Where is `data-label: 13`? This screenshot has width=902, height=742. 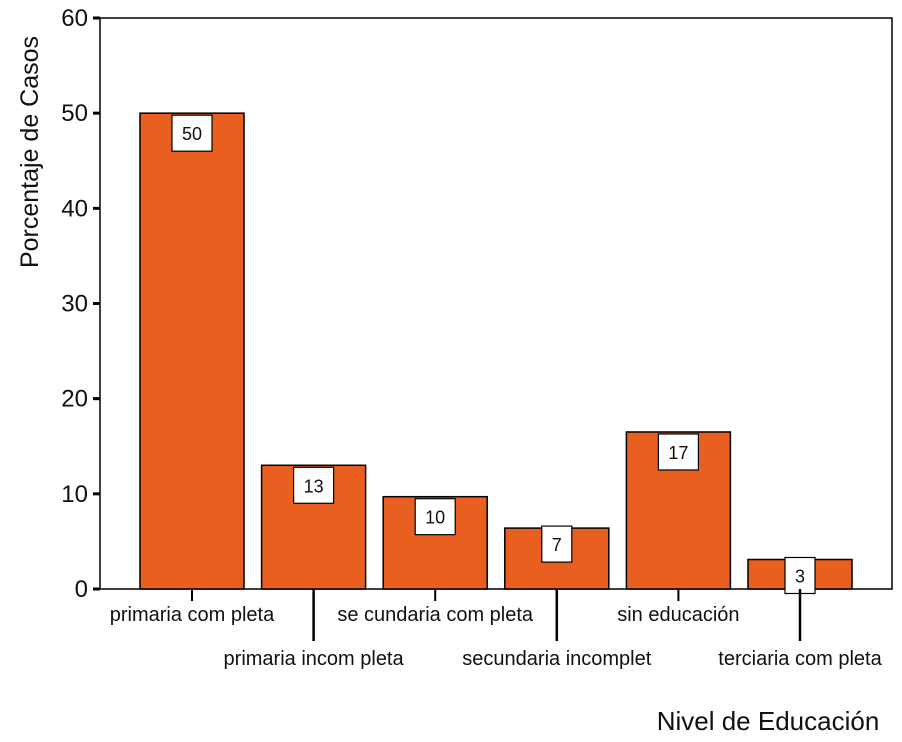 data-label: 13 is located at coordinates (314, 486).